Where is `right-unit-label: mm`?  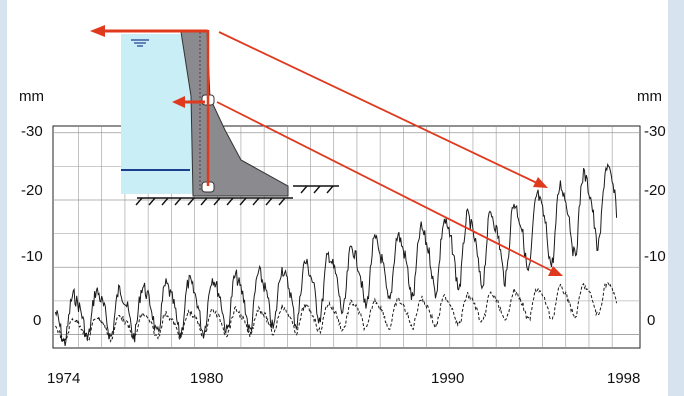
right-unit-label: mm is located at coordinates (649, 96).